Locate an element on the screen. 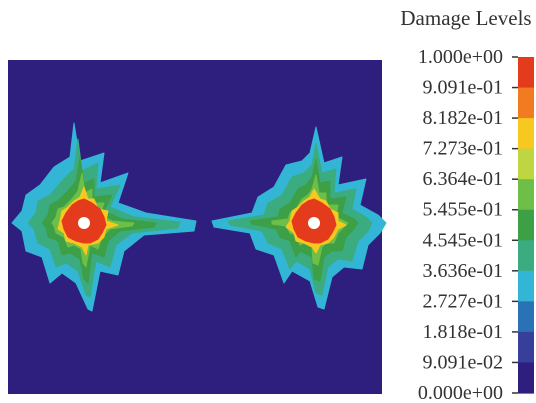 The height and width of the screenshot is (403, 536). damage-zone-right is located at coordinates (299, 218).